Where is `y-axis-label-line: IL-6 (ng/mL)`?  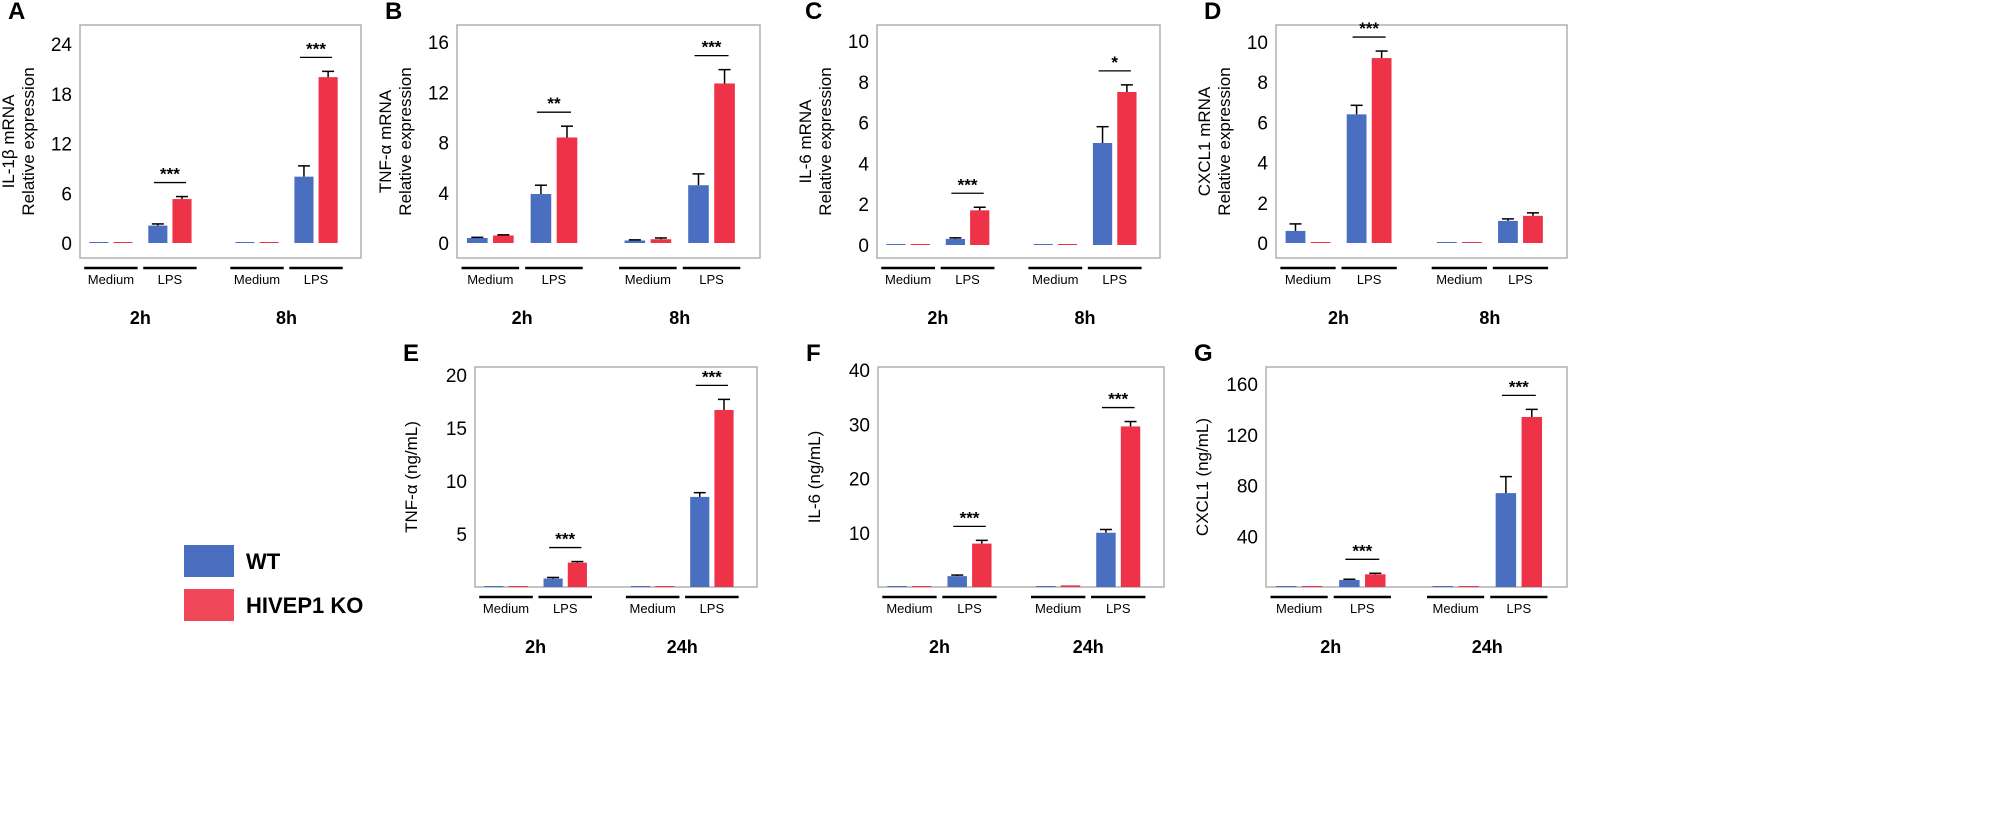 y-axis-label-line: IL-6 (ng/mL) is located at coordinates (814, 477).